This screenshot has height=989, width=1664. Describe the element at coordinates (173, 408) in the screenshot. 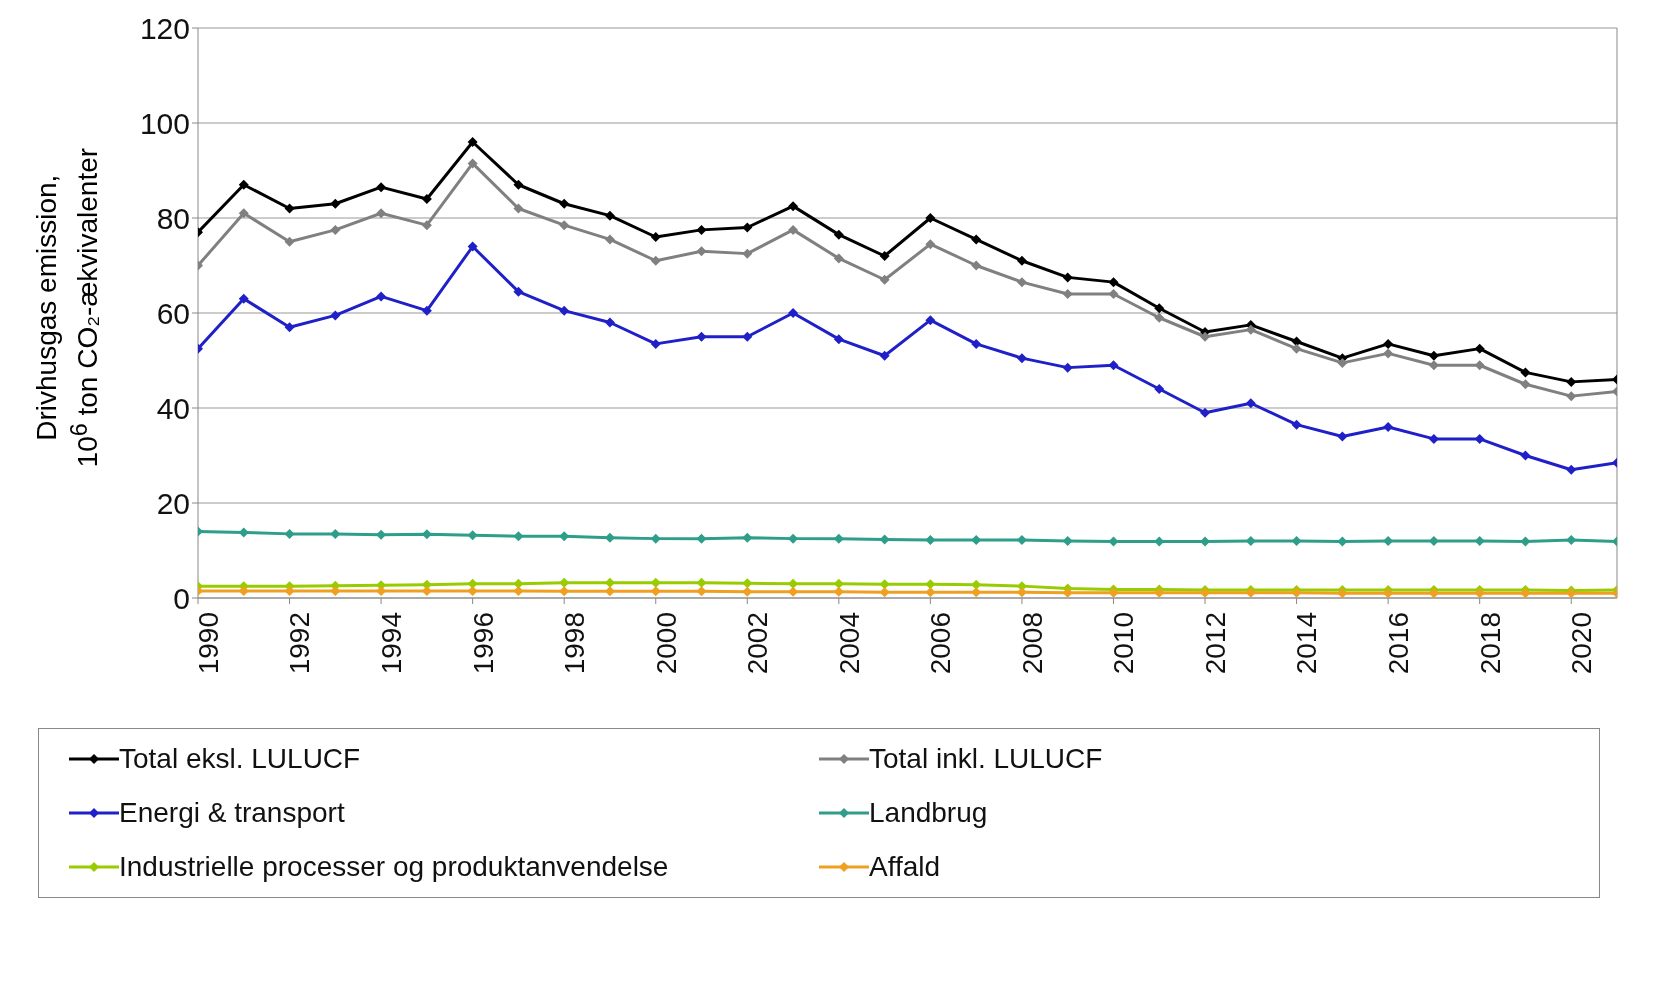

I see `y-tick-label: 40` at that location.